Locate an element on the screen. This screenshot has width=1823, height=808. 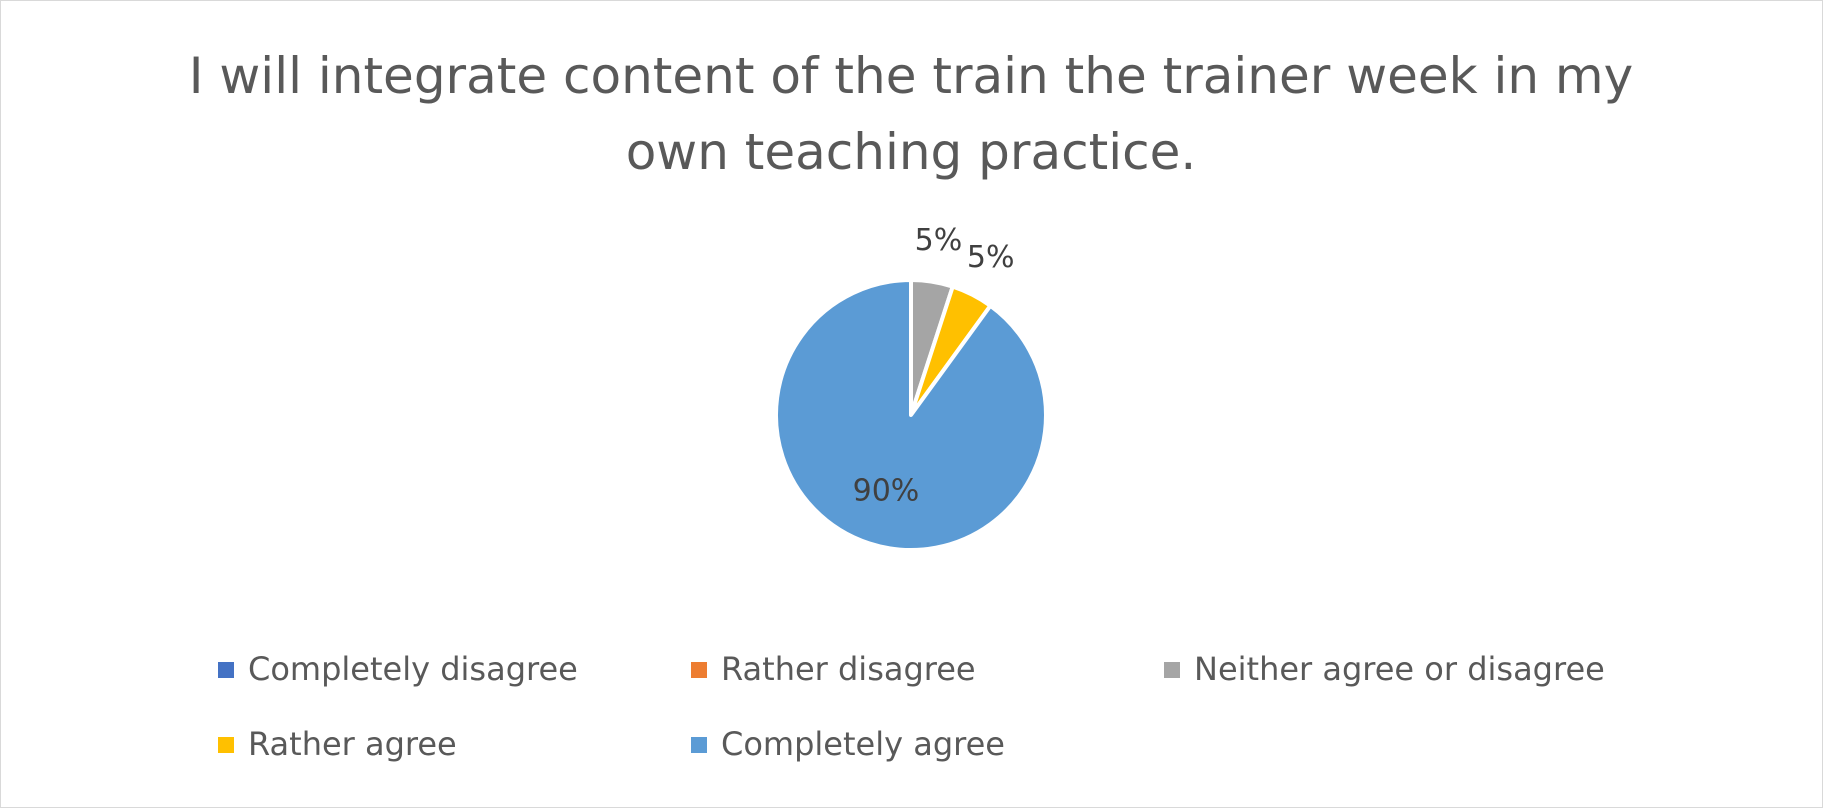
slice-label: 90% is located at coordinates (886, 491).